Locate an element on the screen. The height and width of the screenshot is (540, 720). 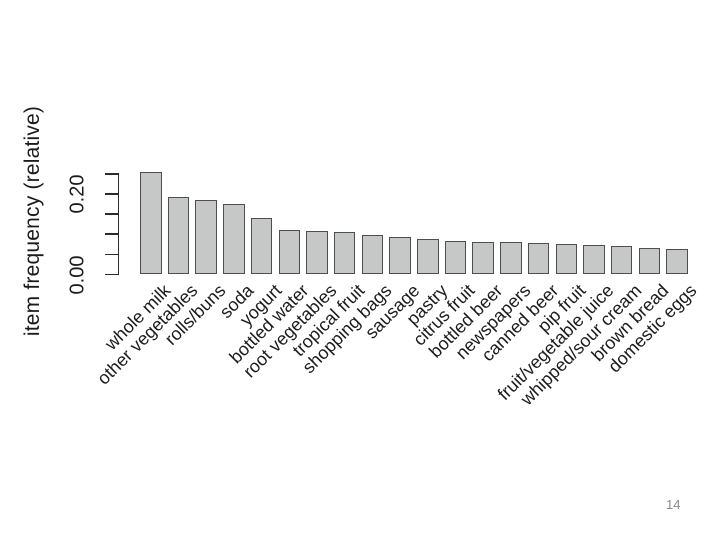
bar-root-vegetables is located at coordinates (317, 252).